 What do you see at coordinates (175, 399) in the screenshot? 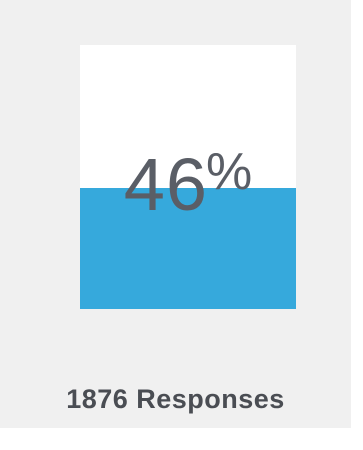
I see `responses-count: 1876 Responses` at bounding box center [175, 399].